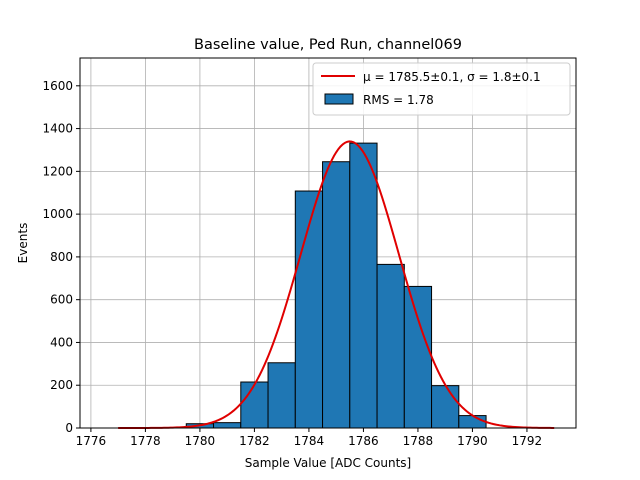 This screenshot has height=480, width=640. Describe the element at coordinates (57, 129) in the screenshot. I see `y-tick-label: 1400` at that location.